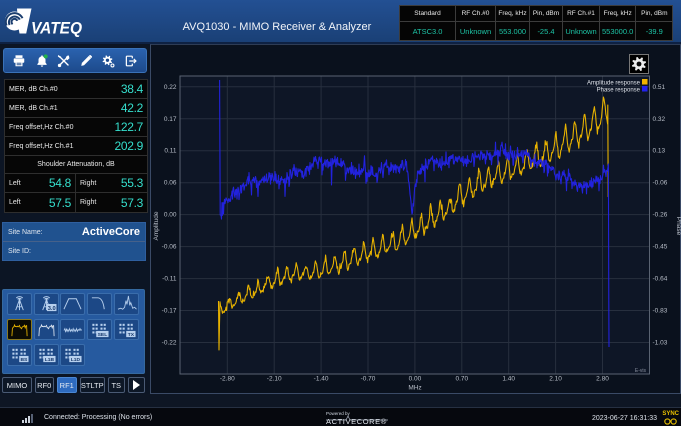  Describe the element at coordinates (170, 183) in the screenshot. I see `svg-text: 0.06` at that location.